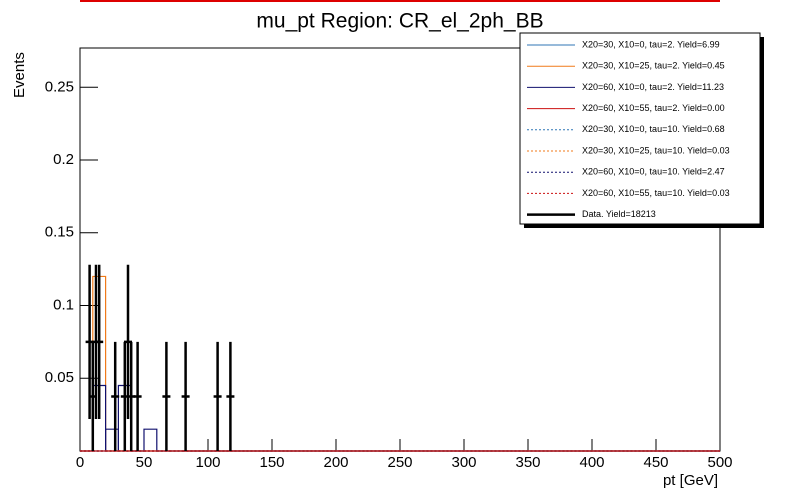 Image resolution: width=800 pixels, height=500 pixels. Describe the element at coordinates (527, 462) in the screenshot. I see `x-tick-label: 350` at that location.